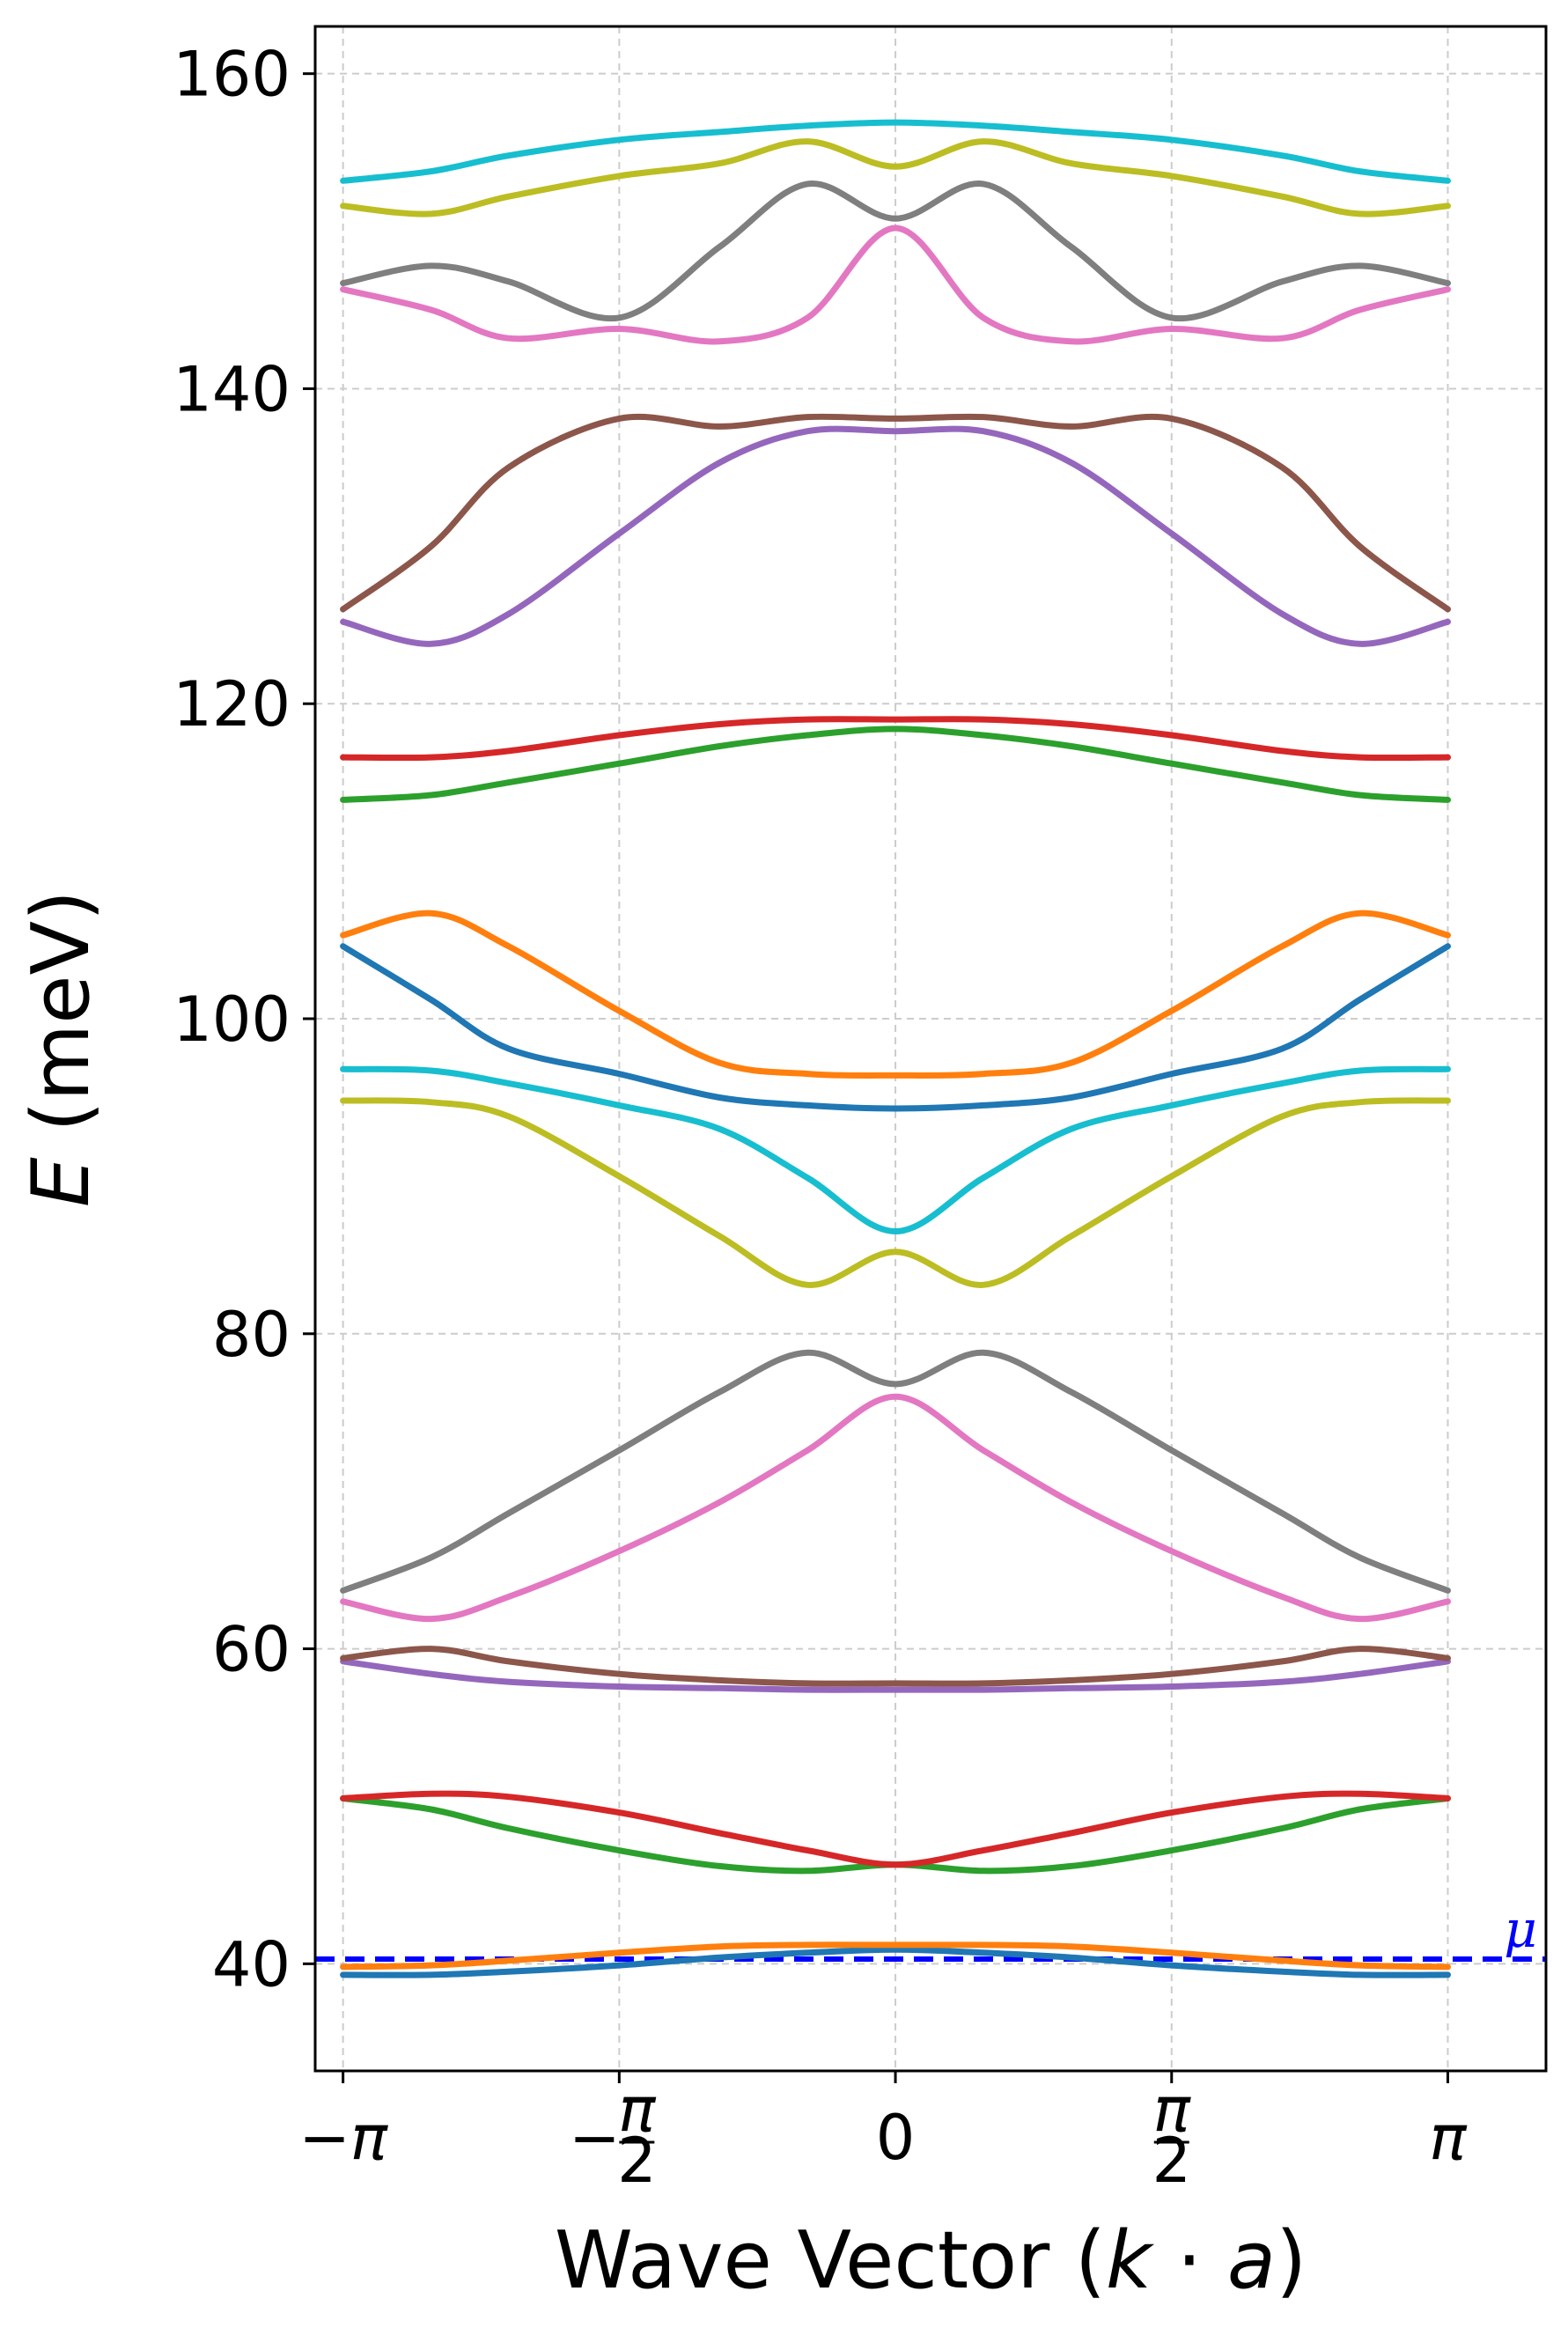 The image size is (1568, 2328). I want to click on x-tick-label: −π2, so click(613, 2135).